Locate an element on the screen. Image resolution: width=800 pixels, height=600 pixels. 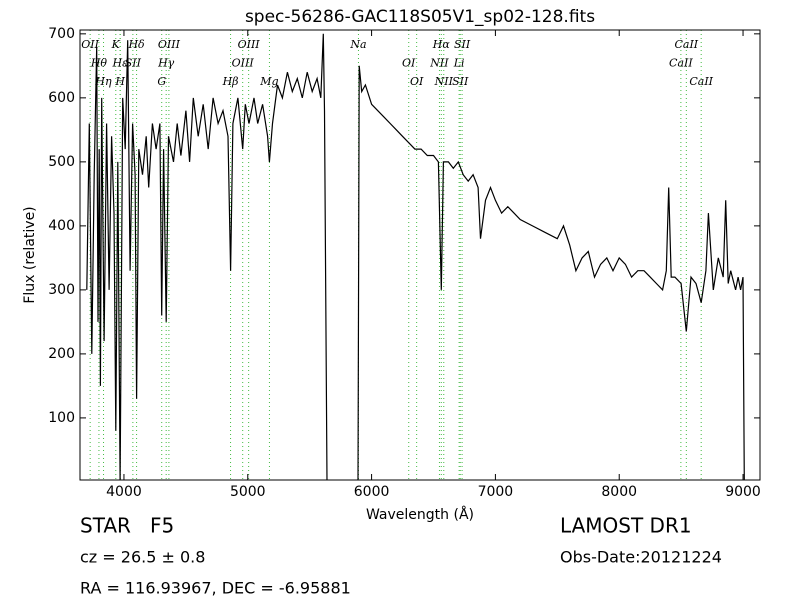
spectral-line-label: Hα is located at coordinates (441, 44).